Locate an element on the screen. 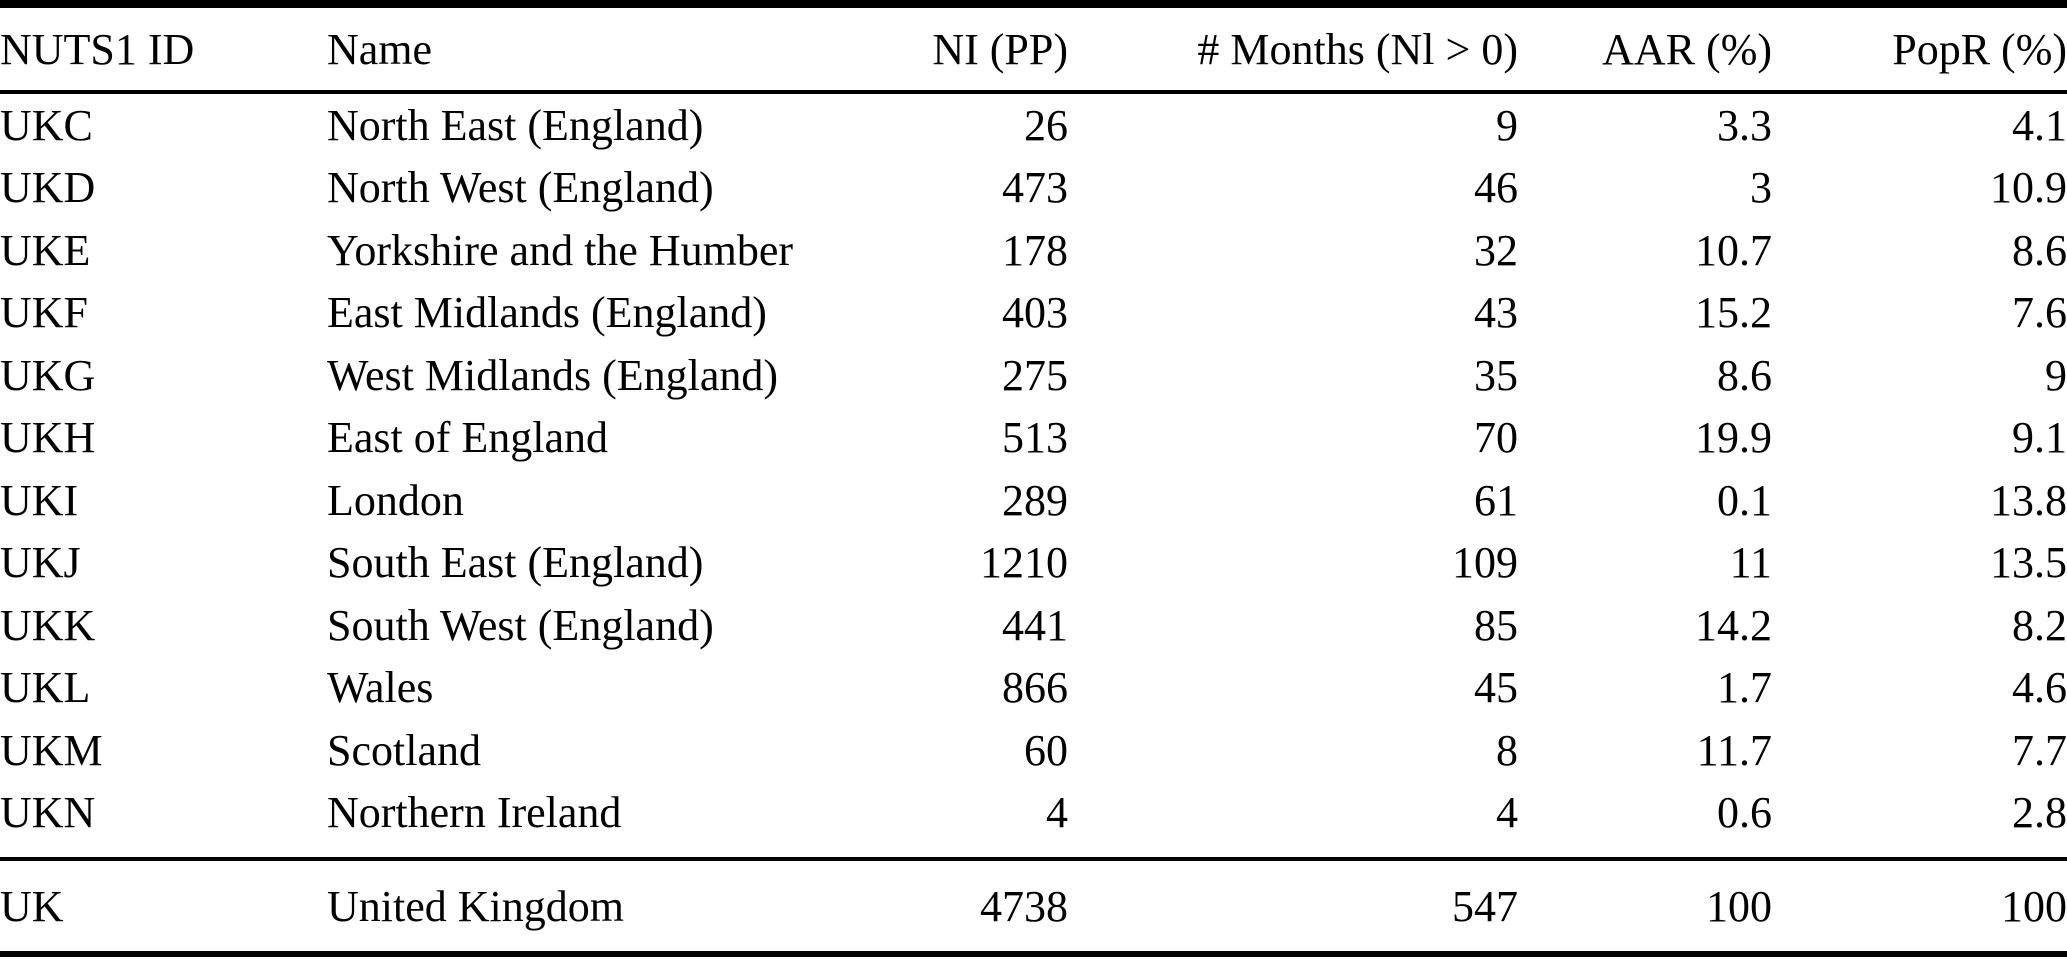 The width and height of the screenshot is (2067, 959). table-cell: 46 is located at coordinates (1496, 188).